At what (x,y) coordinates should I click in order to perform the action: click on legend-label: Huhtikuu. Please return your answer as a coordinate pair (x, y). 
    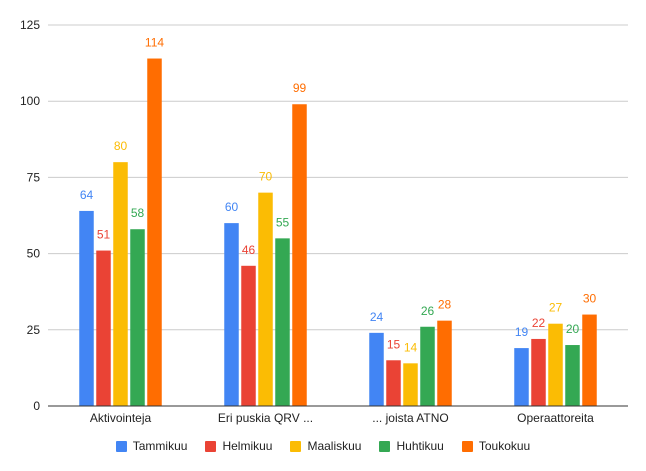
    Looking at the image, I should click on (420, 446).